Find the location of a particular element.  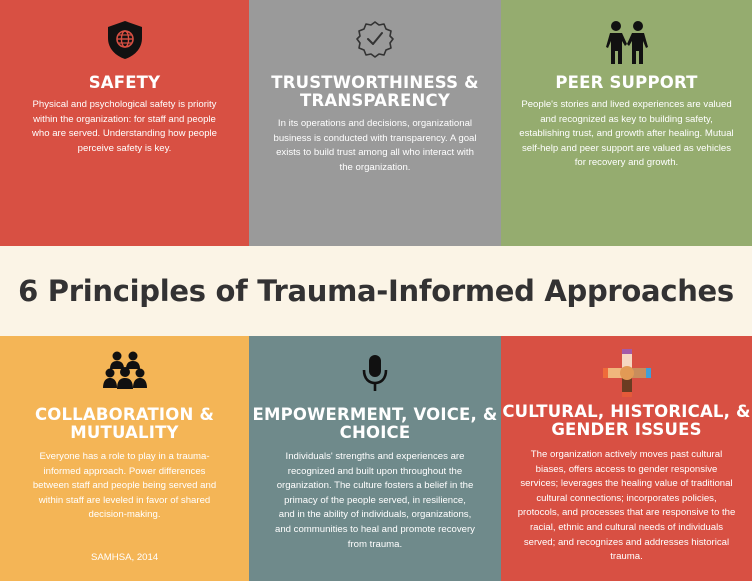

safety-title: SAFETY is located at coordinates (124, 82).